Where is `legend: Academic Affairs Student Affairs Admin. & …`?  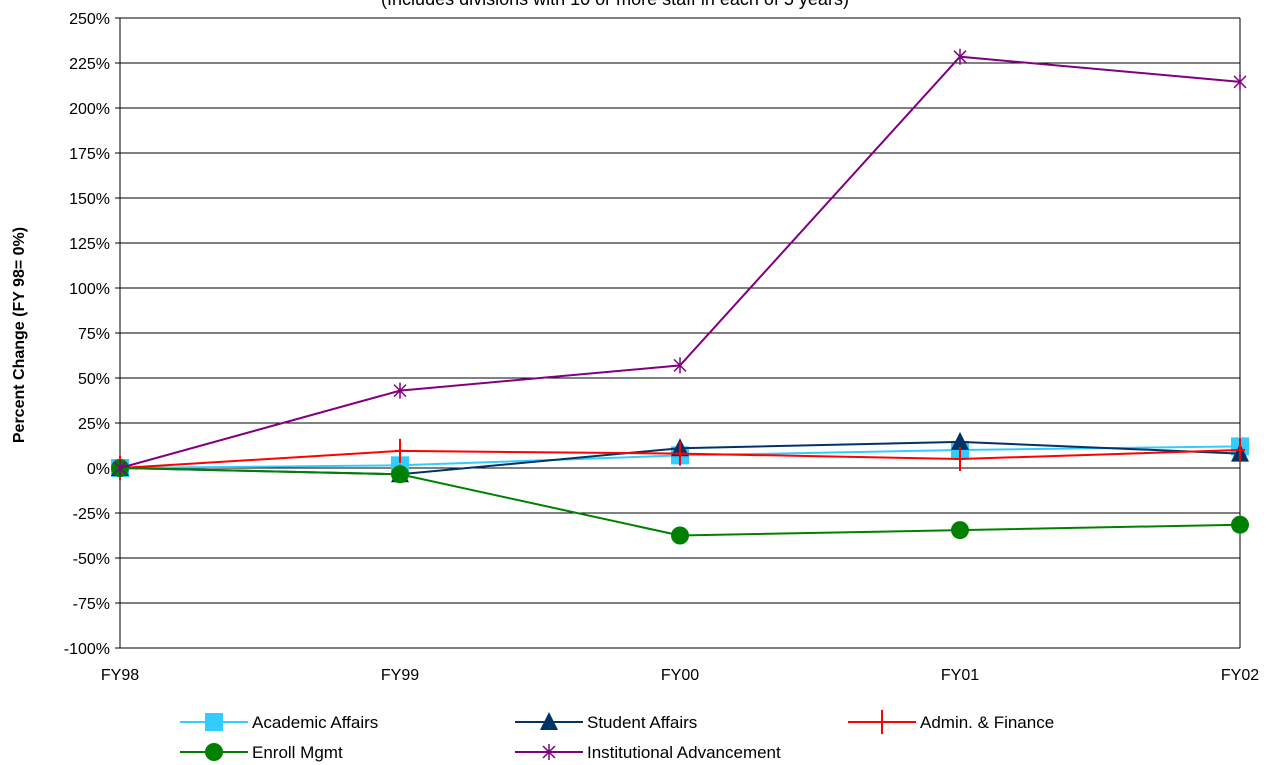
legend: Academic Affairs Student Affairs Admin. & … is located at coordinates (617, 736).